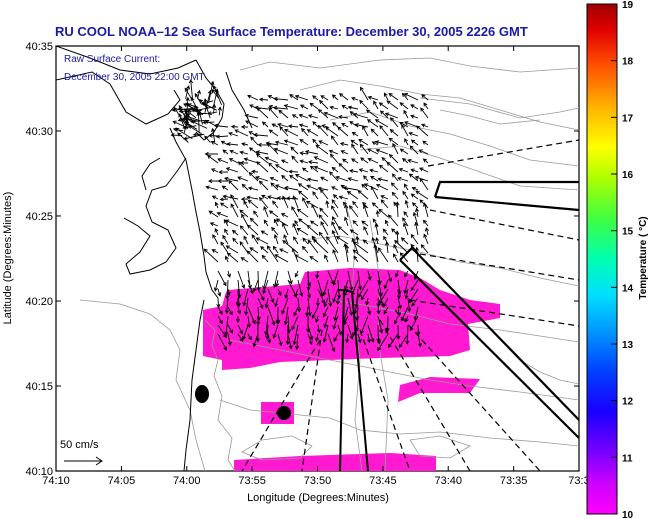 Image resolution: width=651 pixels, height=519 pixels. I want to click on colorbar-tick-label: 16, so click(628, 175).